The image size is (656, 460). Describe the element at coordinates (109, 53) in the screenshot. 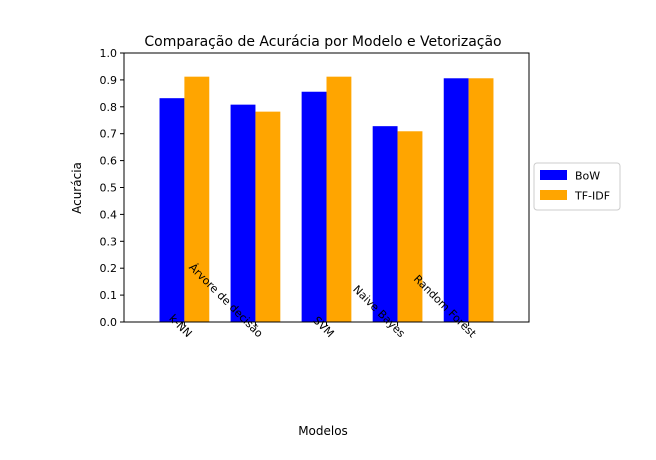

I see `y-tick-label: 1.0` at that location.